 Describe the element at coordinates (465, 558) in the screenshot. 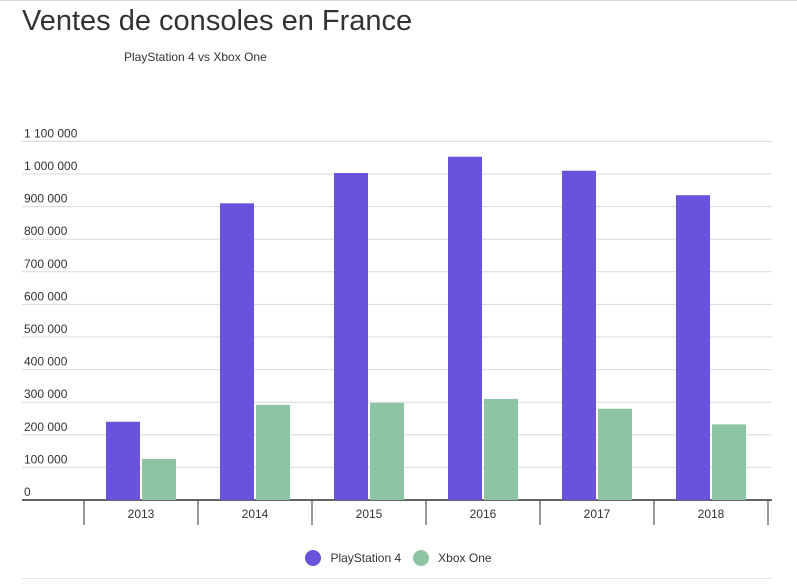

I see `legend-label-xbox: Xbox One` at that location.